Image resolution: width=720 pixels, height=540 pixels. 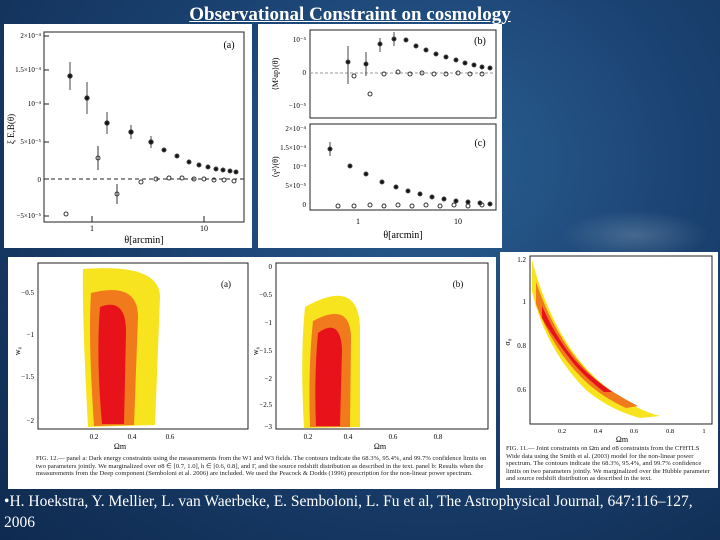 I want to click on xi-b-points, so click(x=150, y=181).